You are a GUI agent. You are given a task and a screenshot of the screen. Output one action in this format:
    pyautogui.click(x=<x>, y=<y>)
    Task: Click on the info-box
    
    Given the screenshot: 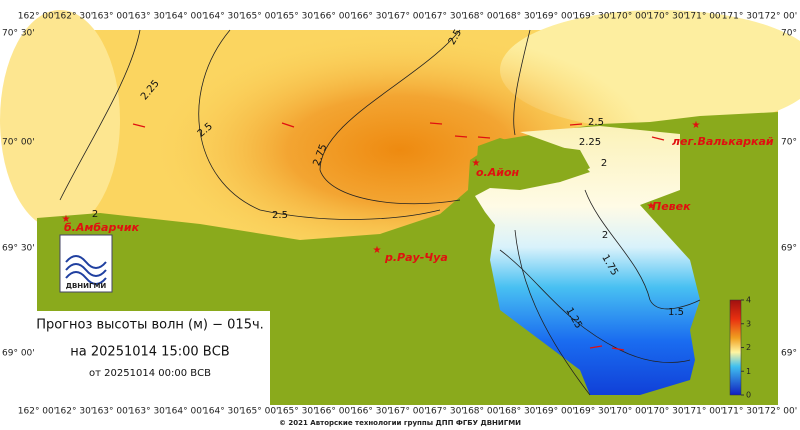 What is the action you would take?
    pyautogui.click(x=153, y=358)
    